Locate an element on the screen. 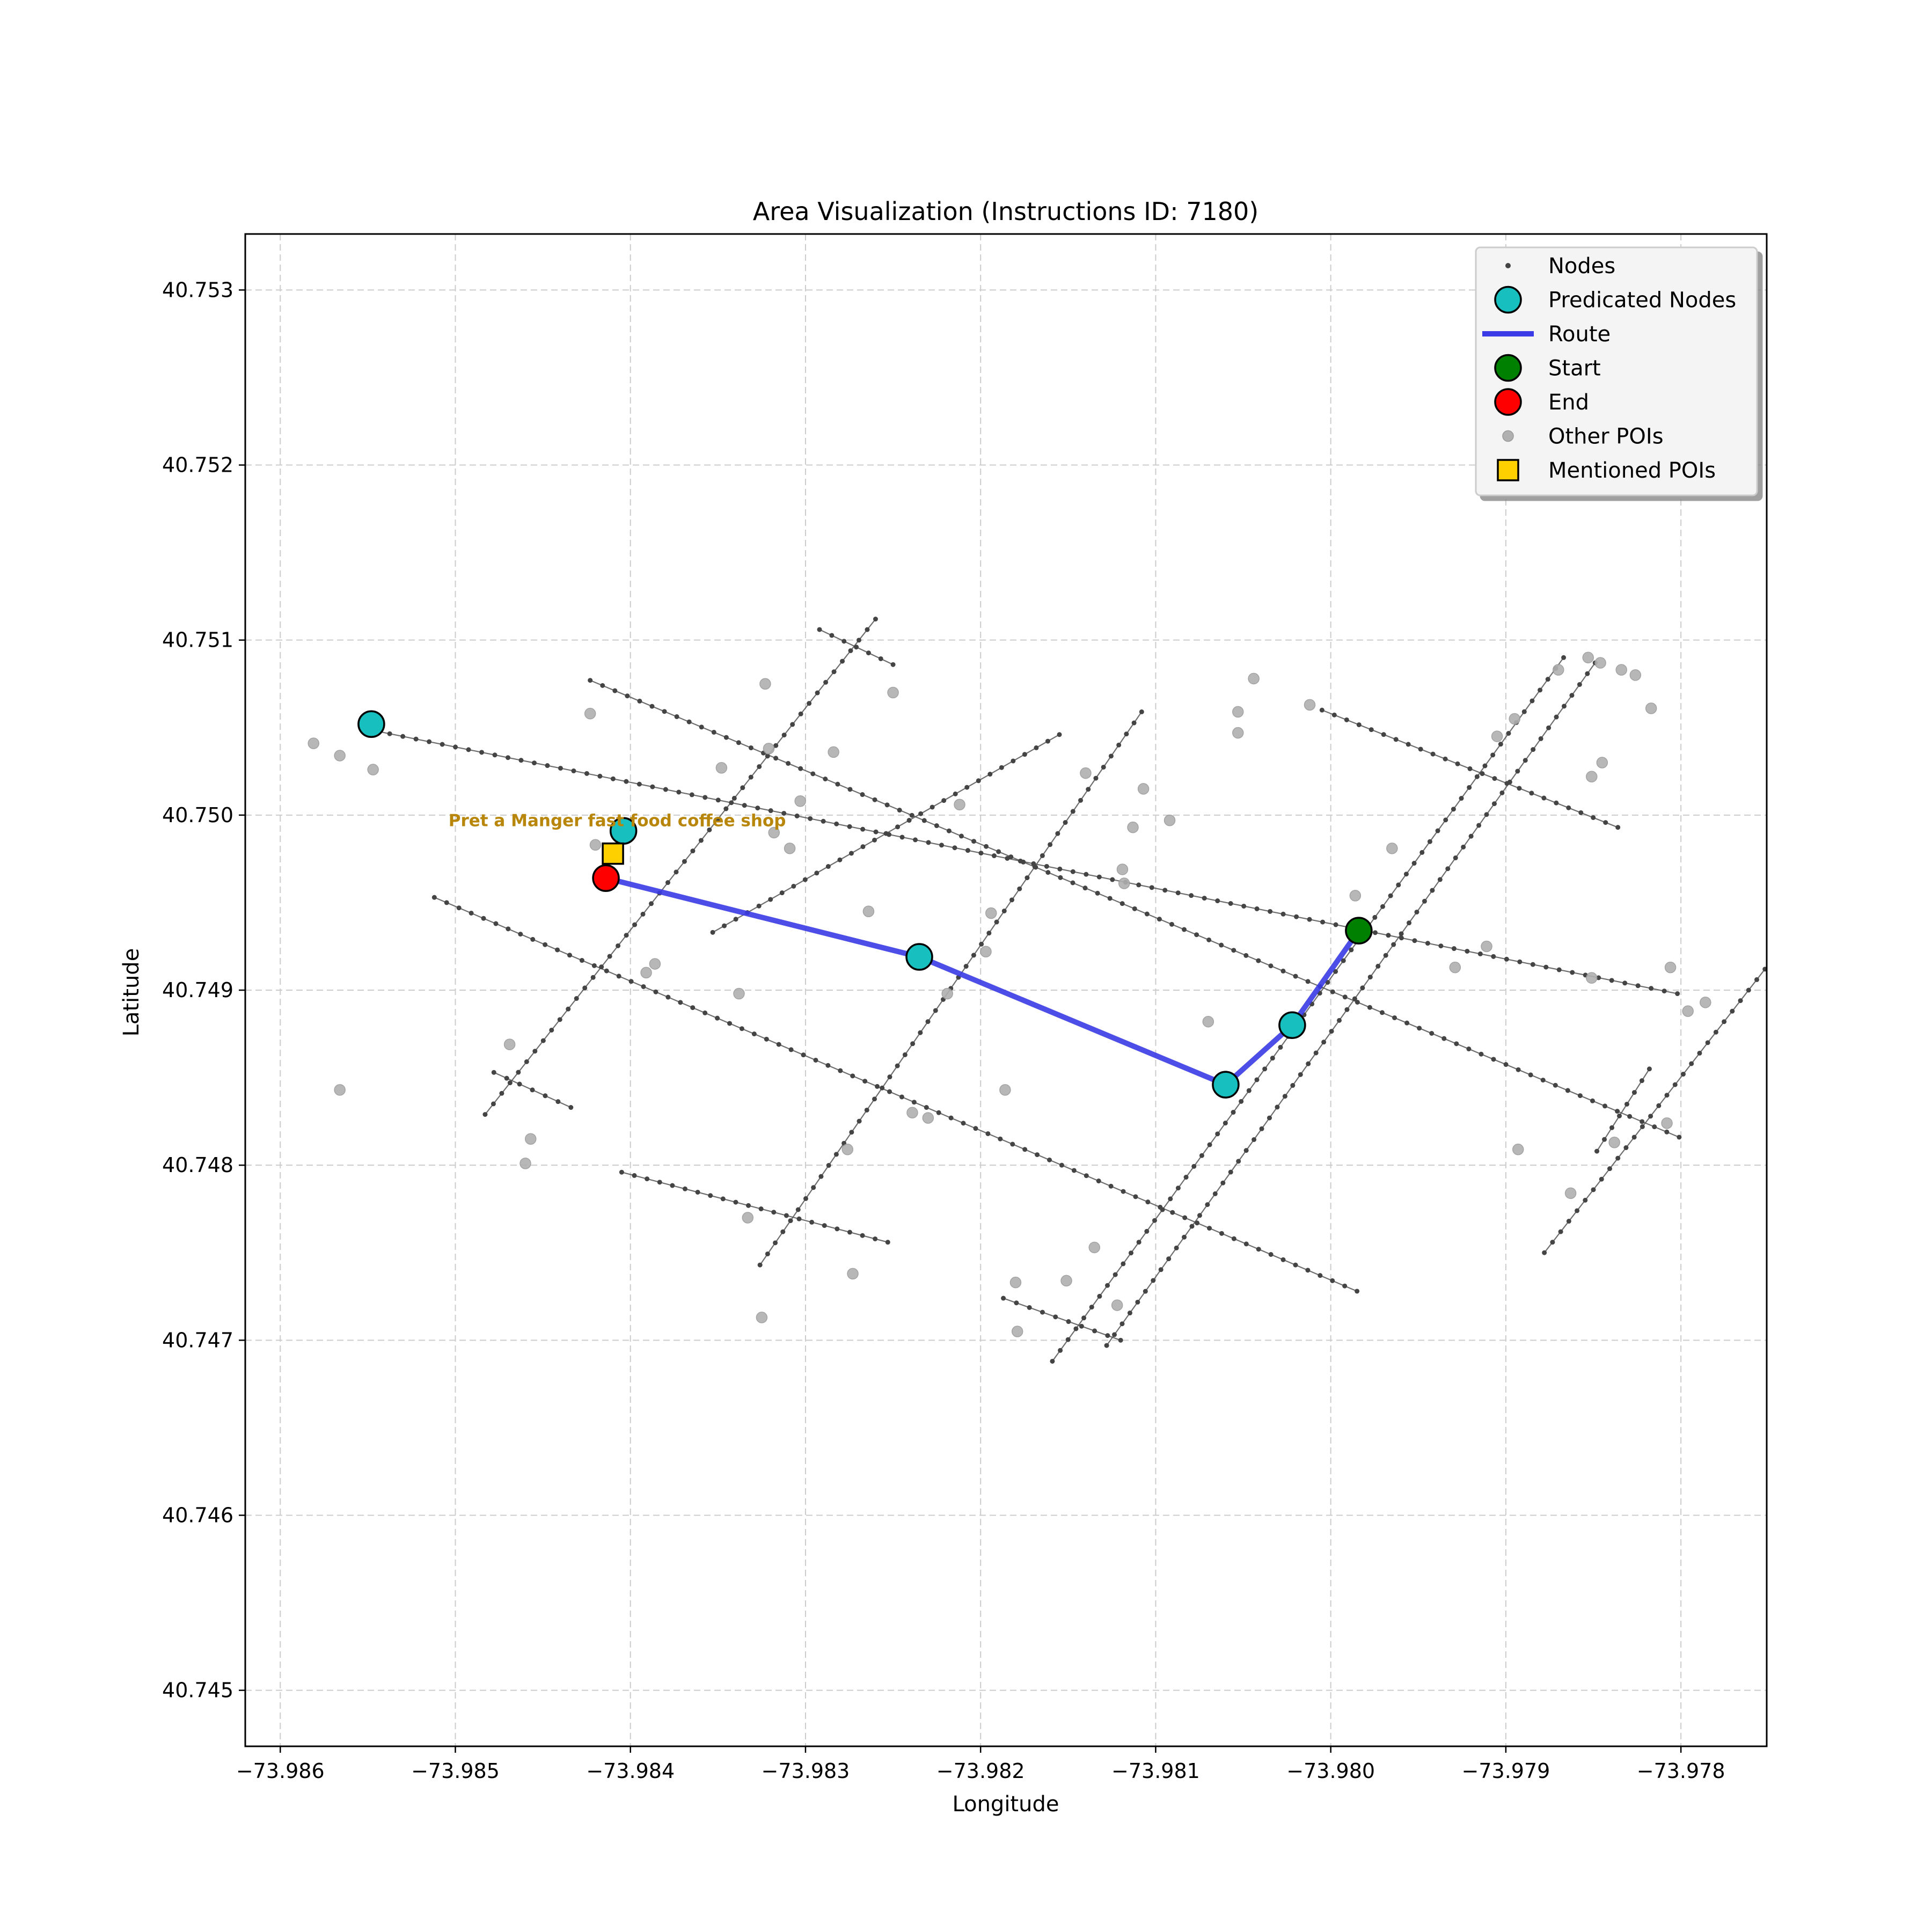 The width and height of the screenshot is (1932, 1932). x-tick-label: −73.985 is located at coordinates (455, 1771).